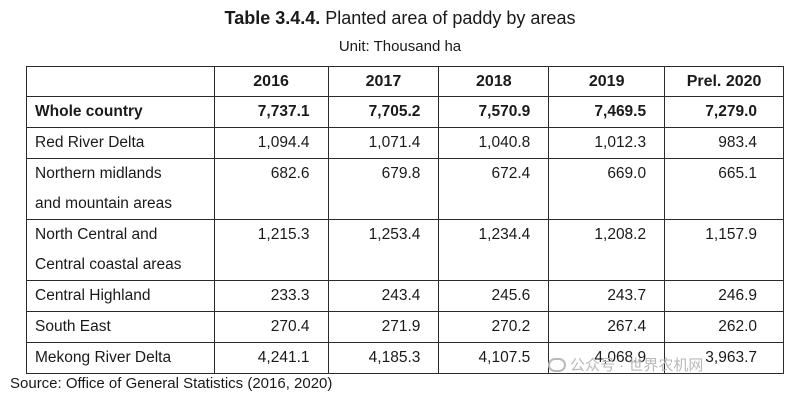  I want to click on value-cell: 246.9, so click(724, 296).